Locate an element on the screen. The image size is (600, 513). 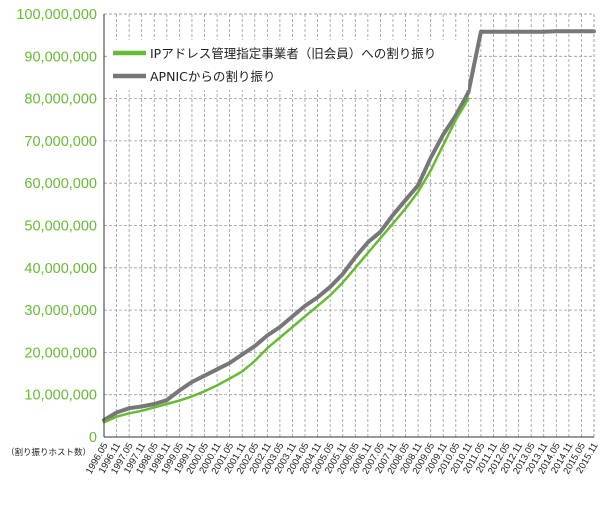
y-tick-label: 0 is located at coordinates (93, 438).